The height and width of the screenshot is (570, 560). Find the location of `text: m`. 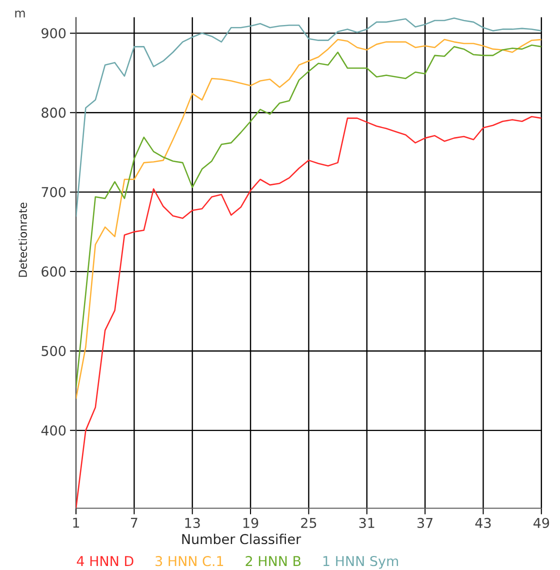

text: m is located at coordinates (20, 14).